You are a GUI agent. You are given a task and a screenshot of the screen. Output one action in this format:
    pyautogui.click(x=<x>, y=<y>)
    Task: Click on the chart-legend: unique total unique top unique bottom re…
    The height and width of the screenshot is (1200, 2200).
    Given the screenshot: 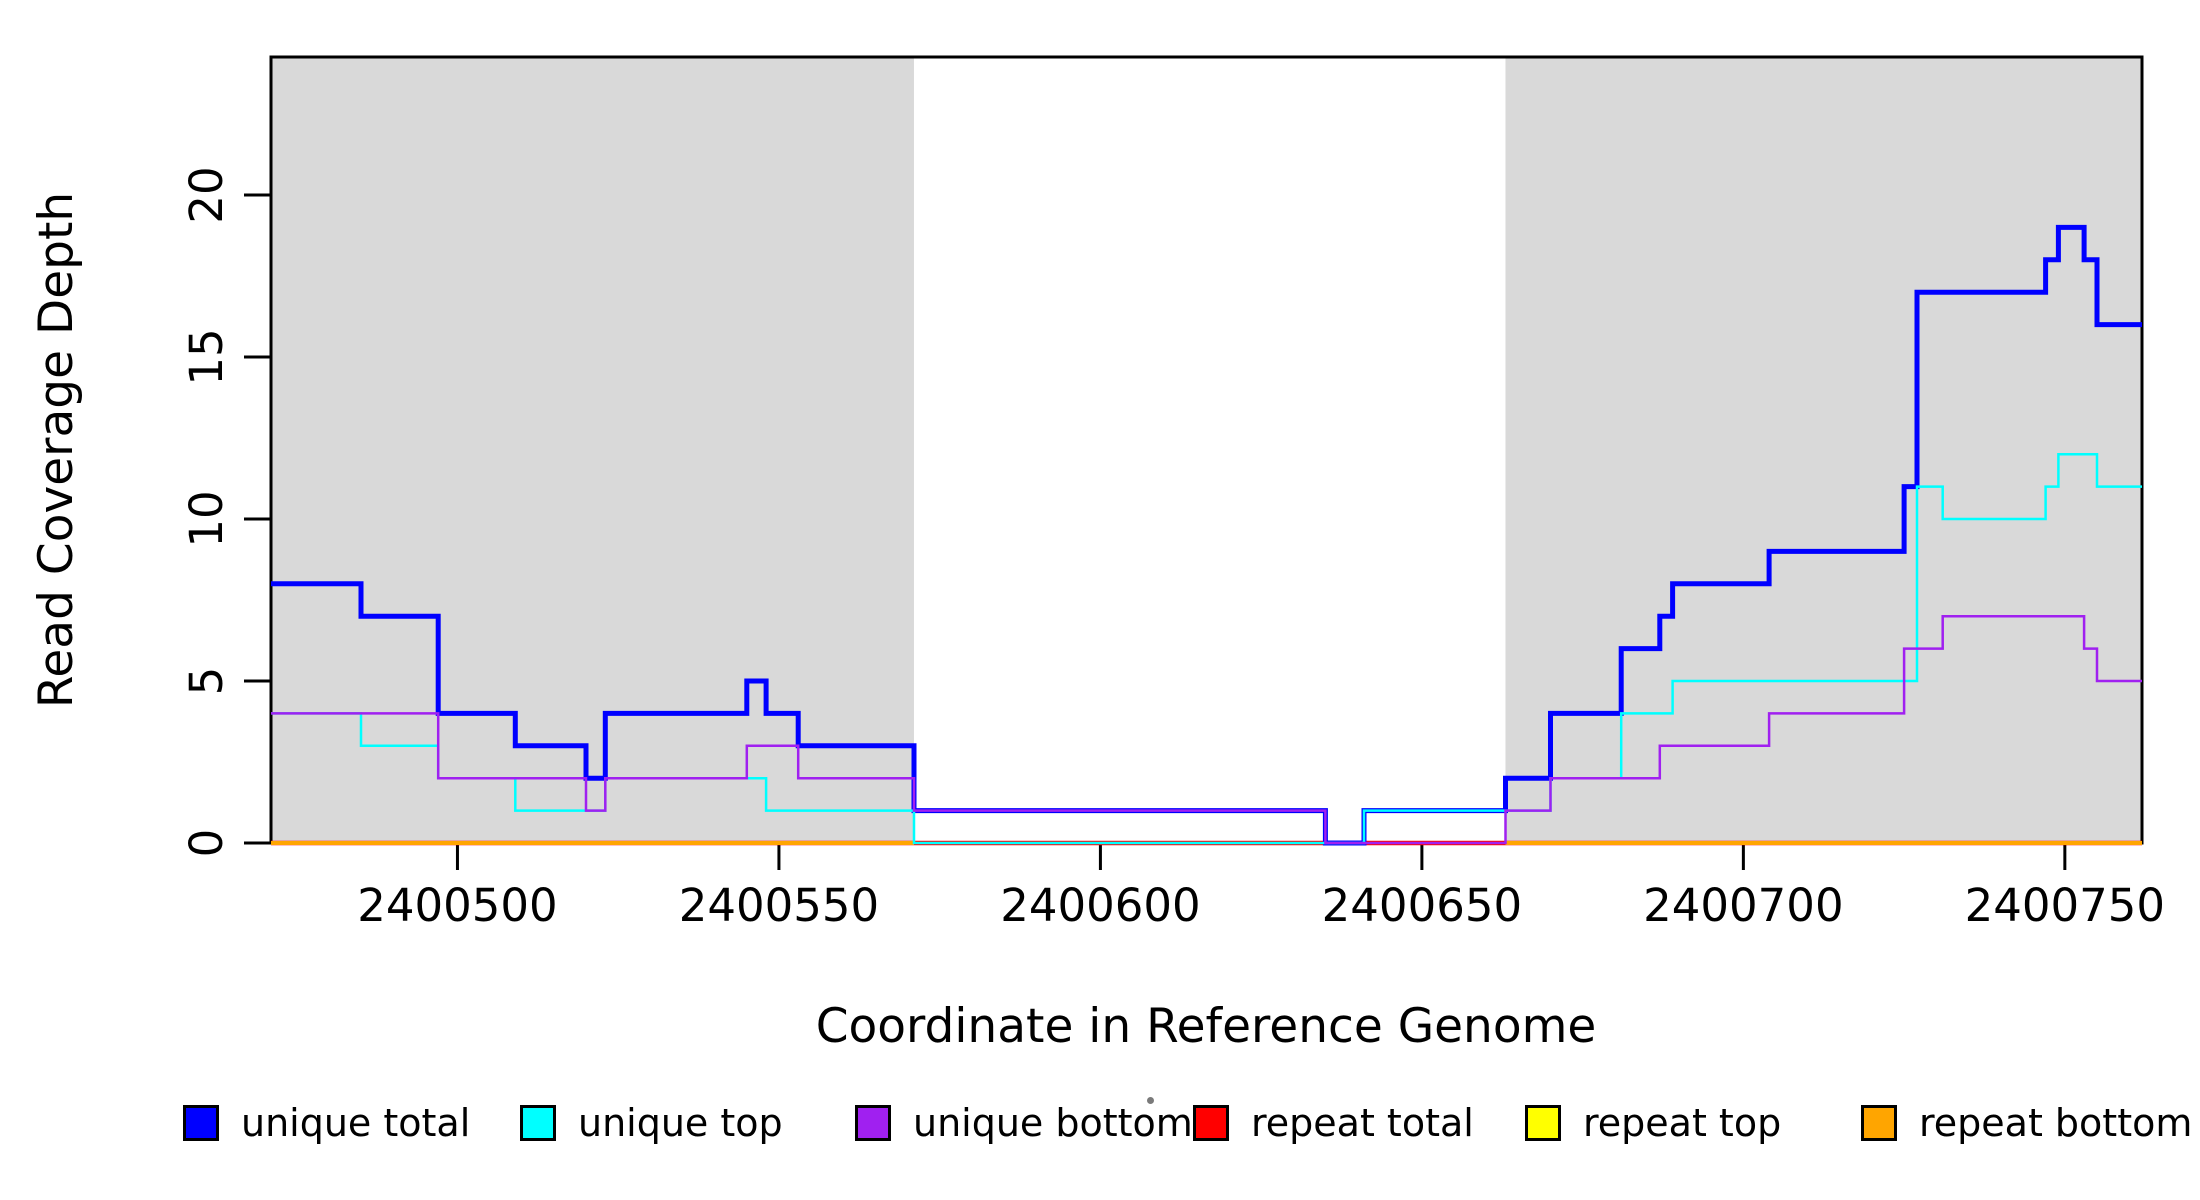 What is the action you would take?
    pyautogui.click(x=1100, y=1128)
    